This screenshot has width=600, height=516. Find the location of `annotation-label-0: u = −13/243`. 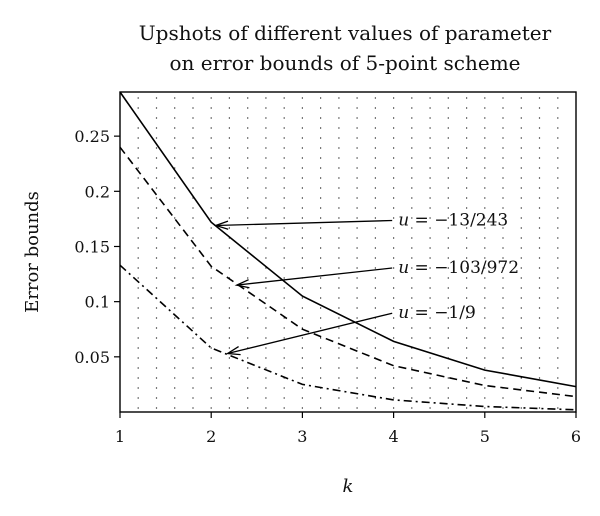

annotation-label-0: u = −13/243 is located at coordinates (453, 221).